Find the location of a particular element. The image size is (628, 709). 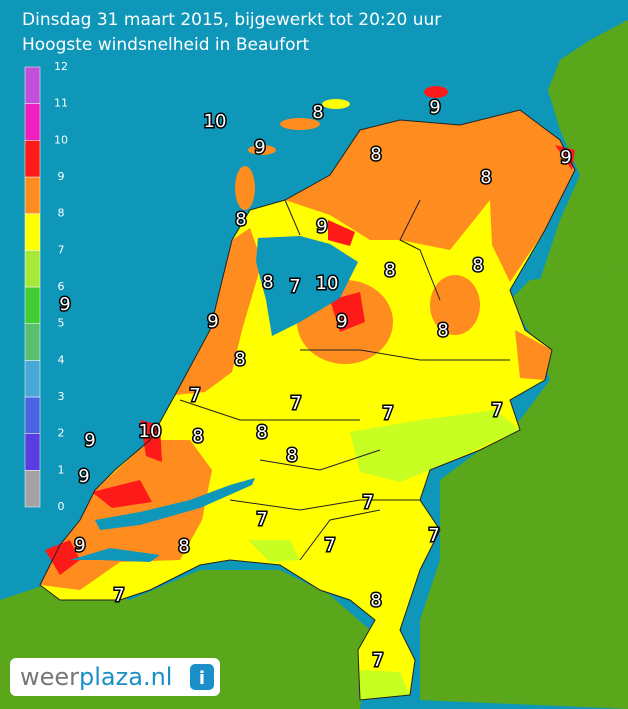

legend-label: 1 is located at coordinates (61, 469).